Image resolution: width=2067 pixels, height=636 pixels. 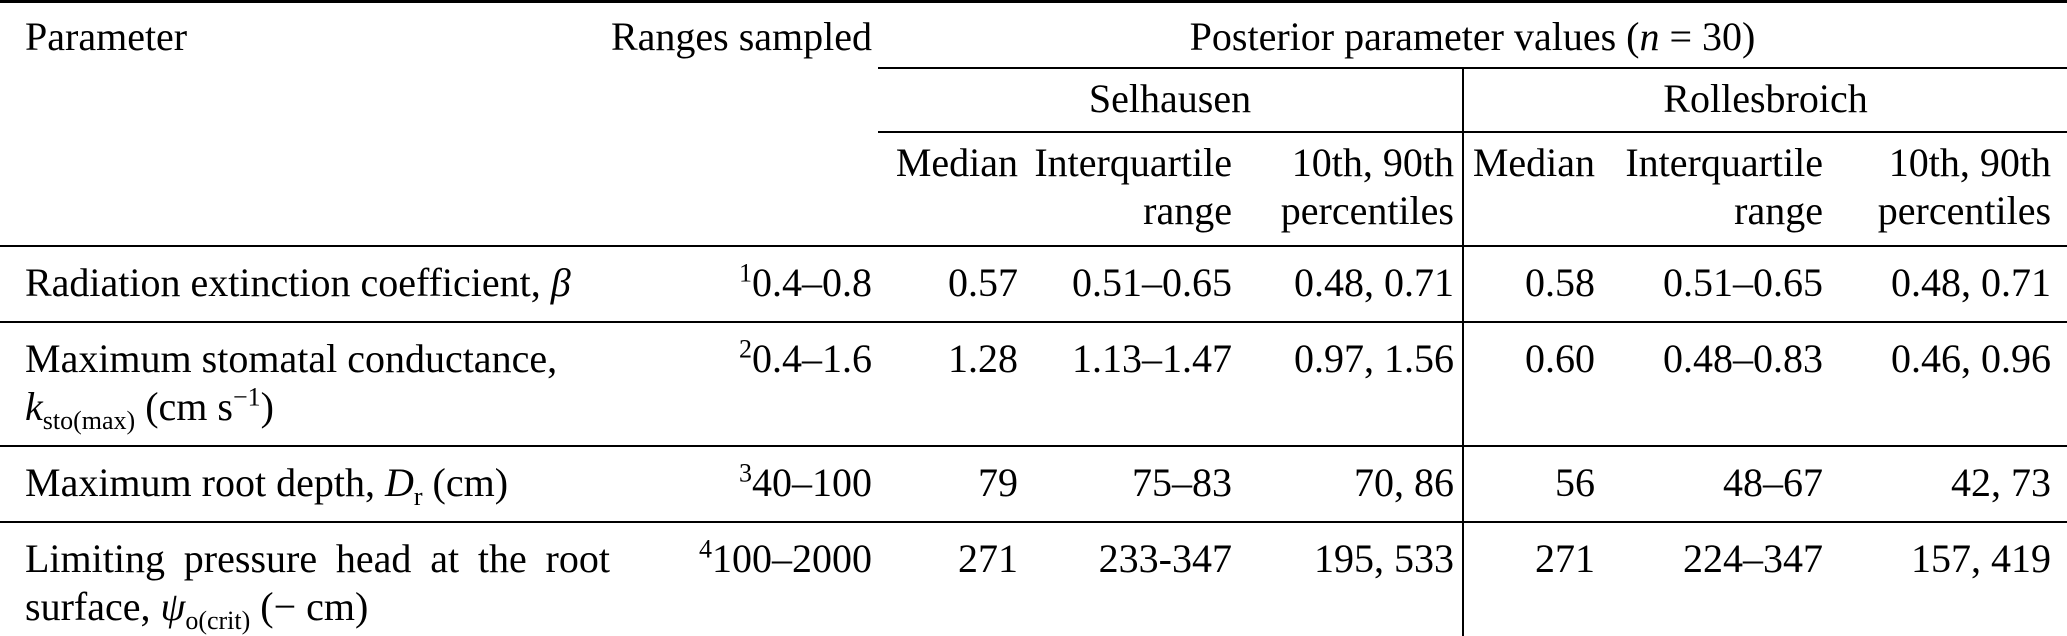 I want to click on cell-rol-iqr: 48–67, so click(x=1717, y=484).